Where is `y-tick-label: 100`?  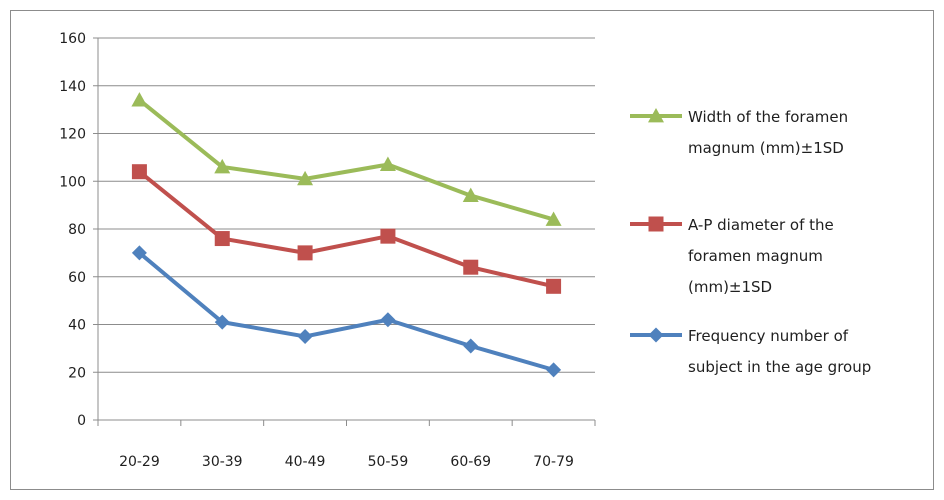 y-tick-label: 100 is located at coordinates (72, 182).